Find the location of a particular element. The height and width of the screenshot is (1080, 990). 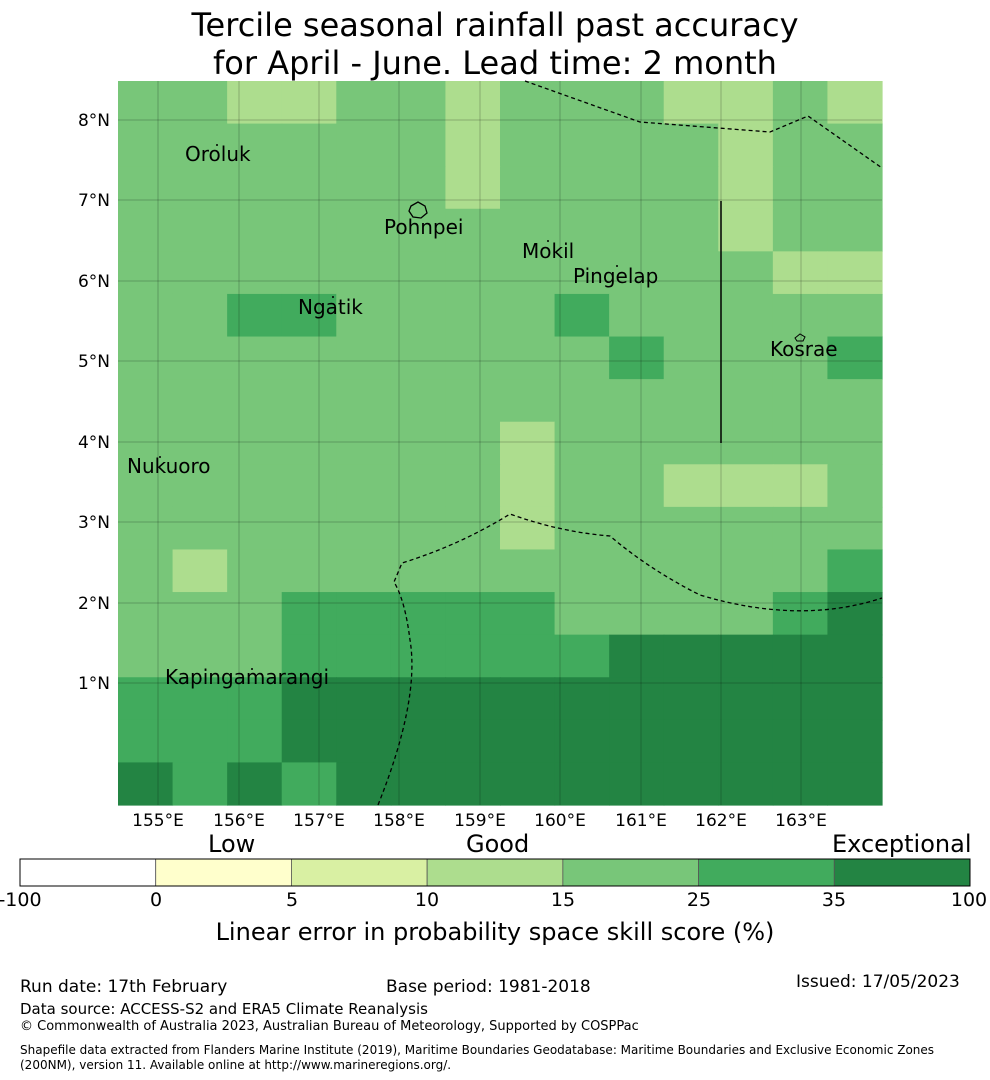

kosrae-island-shape is located at coordinates (800, 337).